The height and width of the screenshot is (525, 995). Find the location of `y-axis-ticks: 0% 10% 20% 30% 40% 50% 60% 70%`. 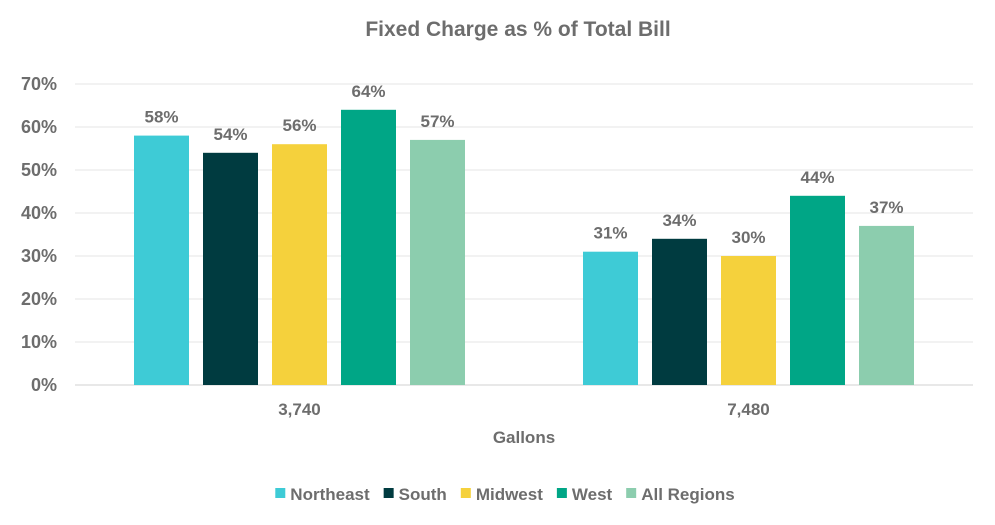

y-axis-ticks: 0% 10% 20% 30% 40% 50% 60% 70% is located at coordinates (39, 234).